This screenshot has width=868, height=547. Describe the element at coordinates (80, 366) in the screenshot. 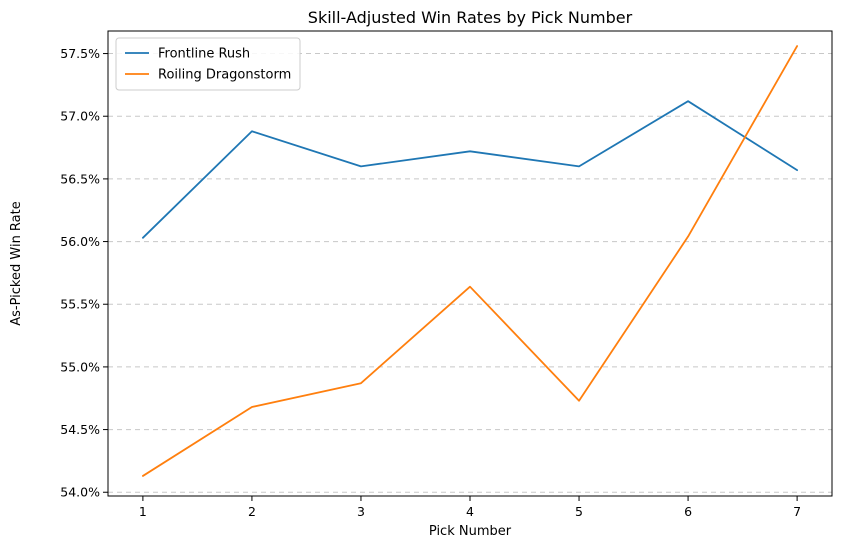

I see `y-tick-label: 55.0%` at that location.